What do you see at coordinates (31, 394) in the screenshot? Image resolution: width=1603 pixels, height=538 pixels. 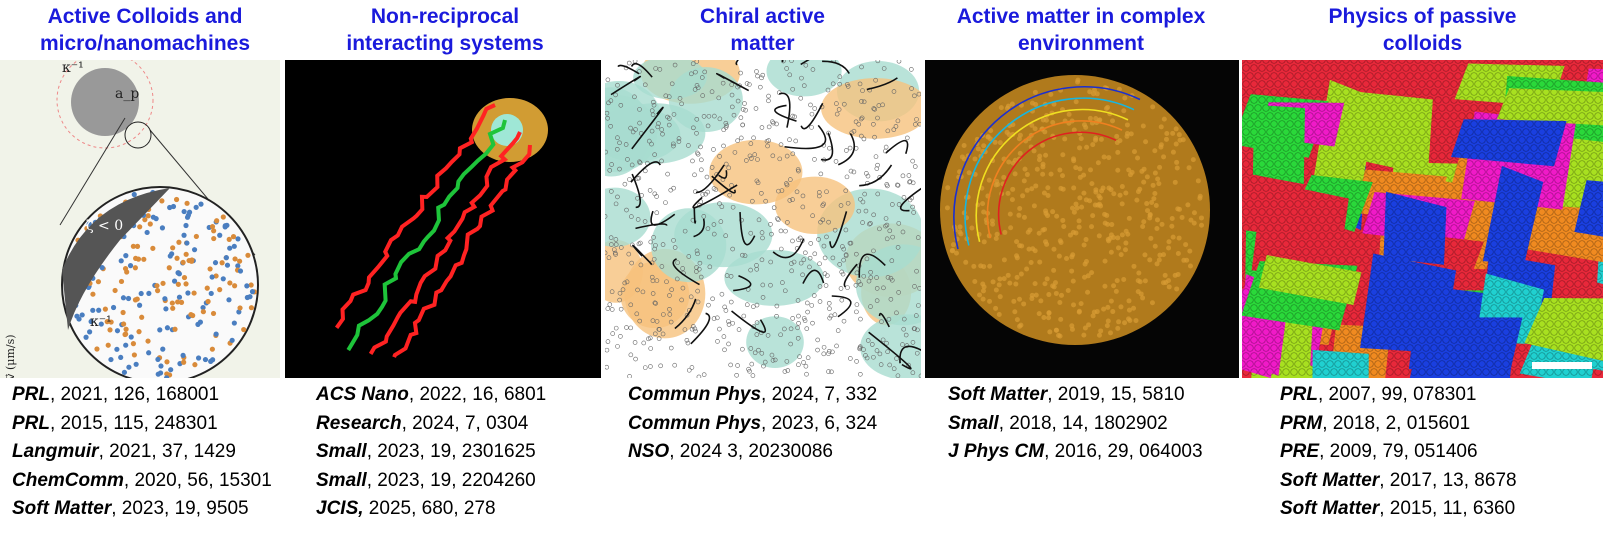 I see `journal: PRL` at bounding box center [31, 394].